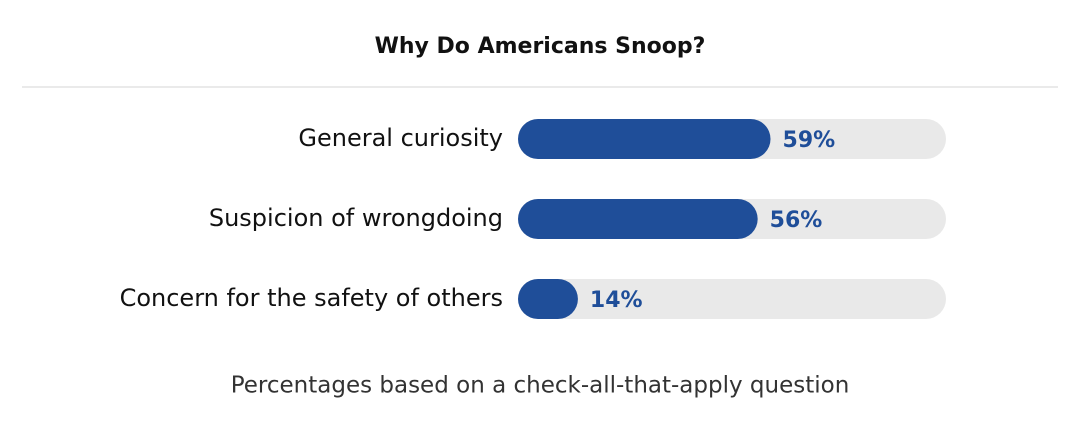 Image resolution: width=1080 pixels, height=441 pixels. What do you see at coordinates (356, 218) in the screenshot?
I see `category-label: Suspicion of wrongdoing` at bounding box center [356, 218].